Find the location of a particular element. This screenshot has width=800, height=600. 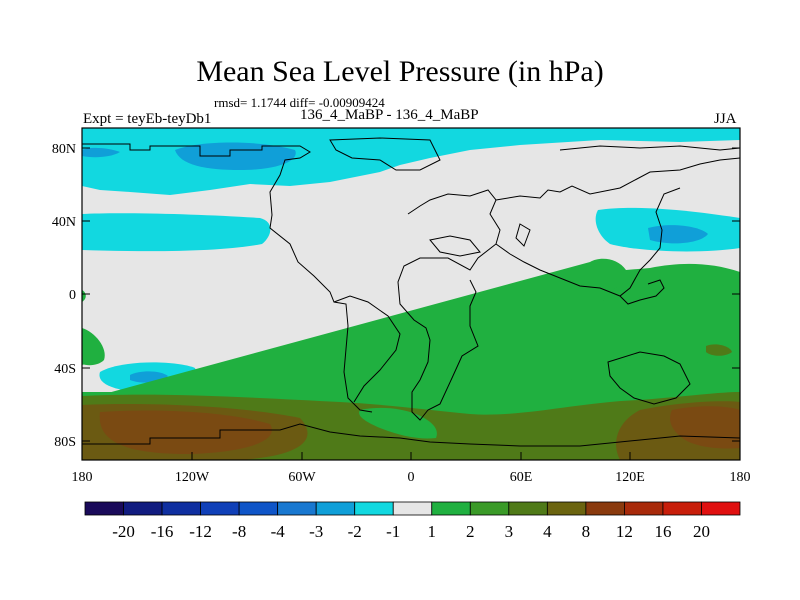

contour-so-brown is located at coordinates (185, 432).